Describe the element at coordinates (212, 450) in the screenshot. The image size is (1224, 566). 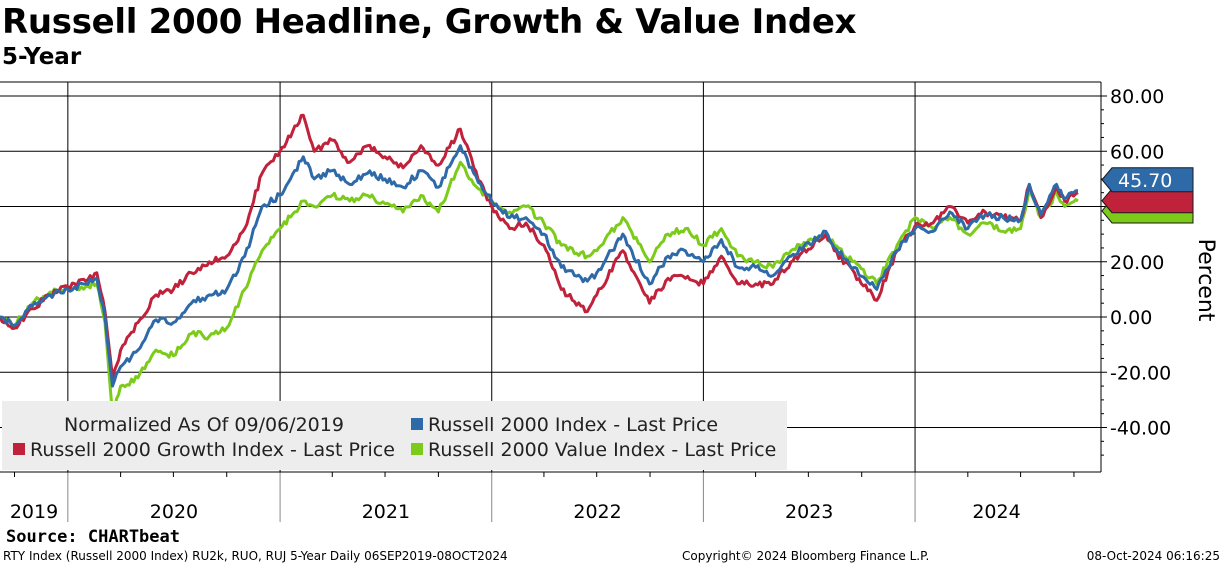
I see `legend-label-growth: Russell 2000 Growth Index - Last Price` at that location.